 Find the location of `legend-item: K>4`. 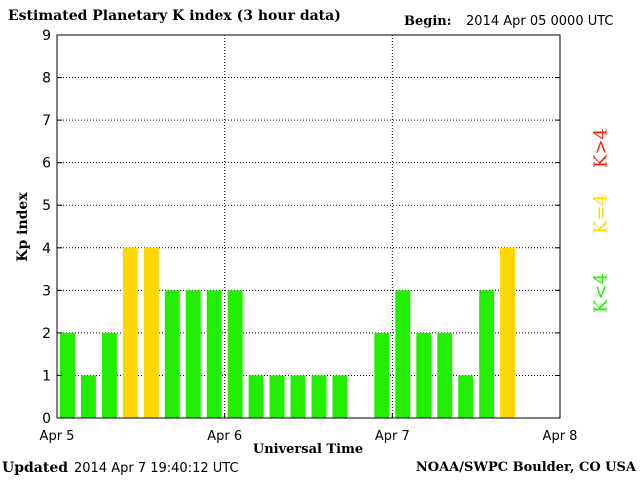

legend-item: K>4 is located at coordinates (601, 148).